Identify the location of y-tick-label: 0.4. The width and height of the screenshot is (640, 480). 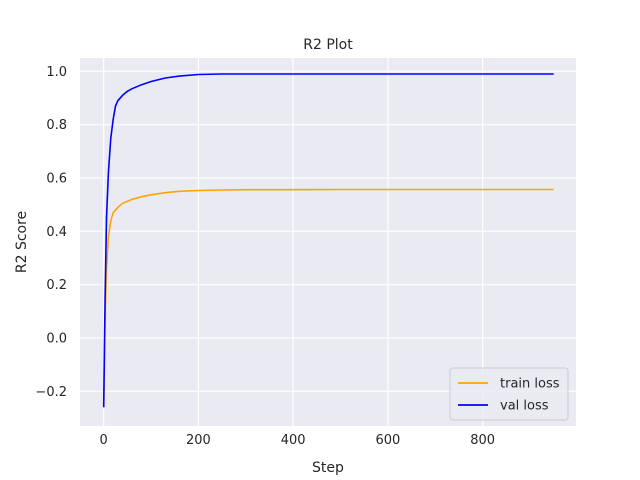
(56, 232).